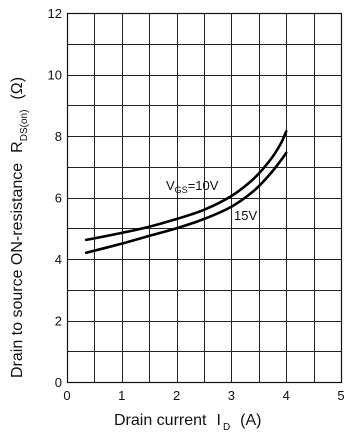 Image resolution: width=344 pixels, height=436 pixels. Describe the element at coordinates (203, 185) in the screenshot. I see `annotation-vgs-rest: =10V` at that location.